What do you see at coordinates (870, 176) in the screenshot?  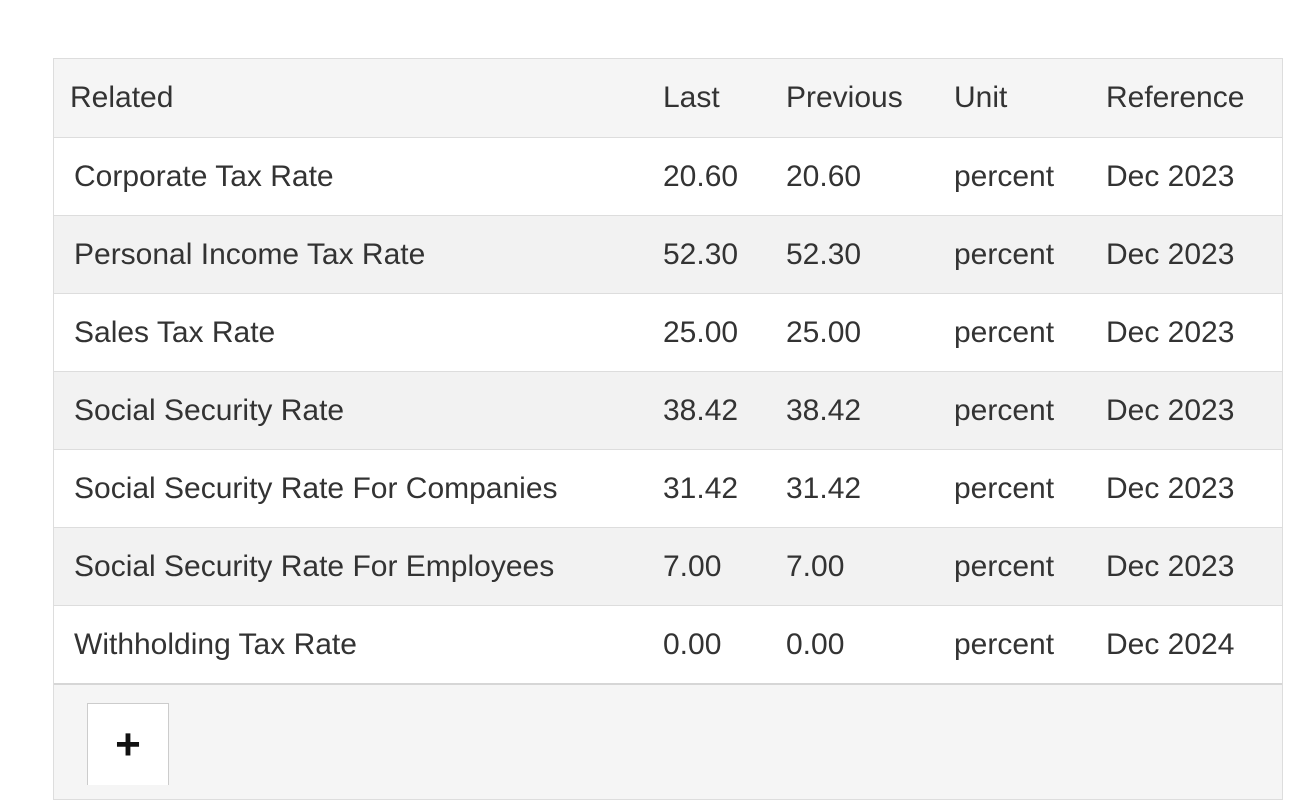 I see `previous-value: 20.60` at bounding box center [870, 176].